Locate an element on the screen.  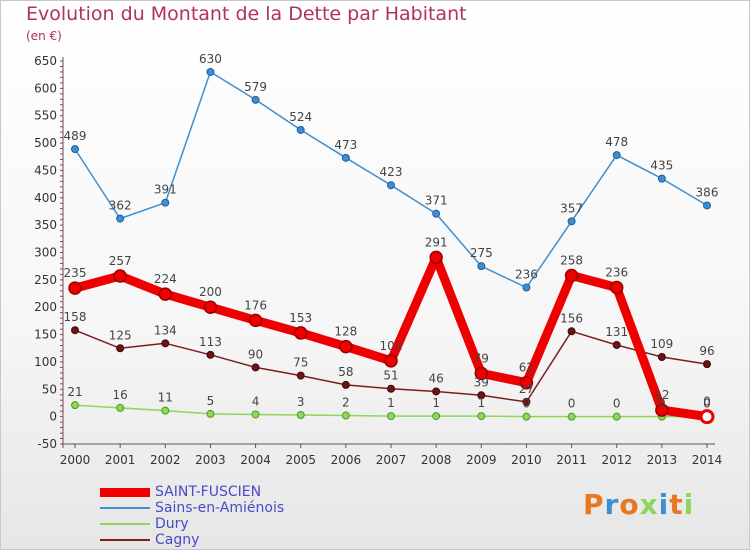
data-label-sains-en-amienois: 524 is located at coordinates (300, 117).